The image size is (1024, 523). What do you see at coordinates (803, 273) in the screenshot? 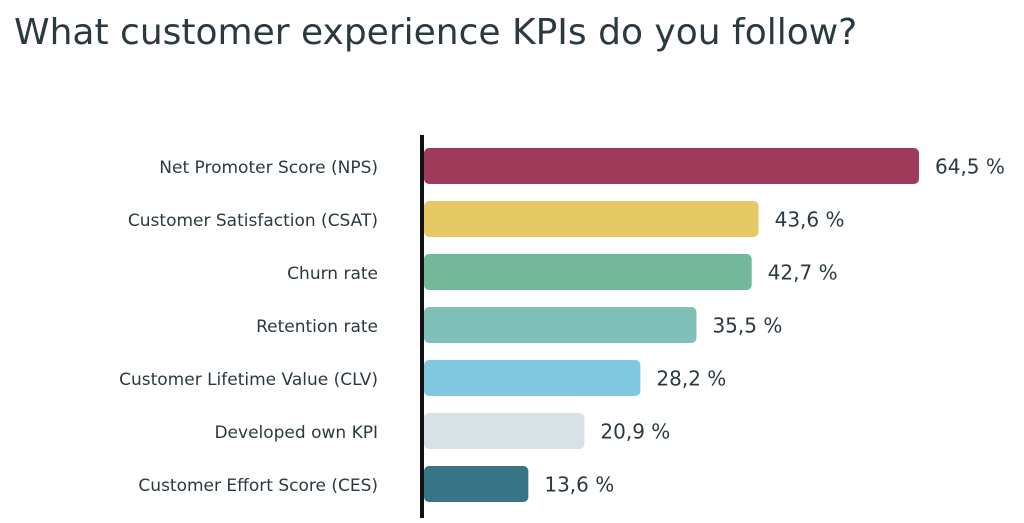
I see `value-label: 42,7 %` at bounding box center [803, 273].